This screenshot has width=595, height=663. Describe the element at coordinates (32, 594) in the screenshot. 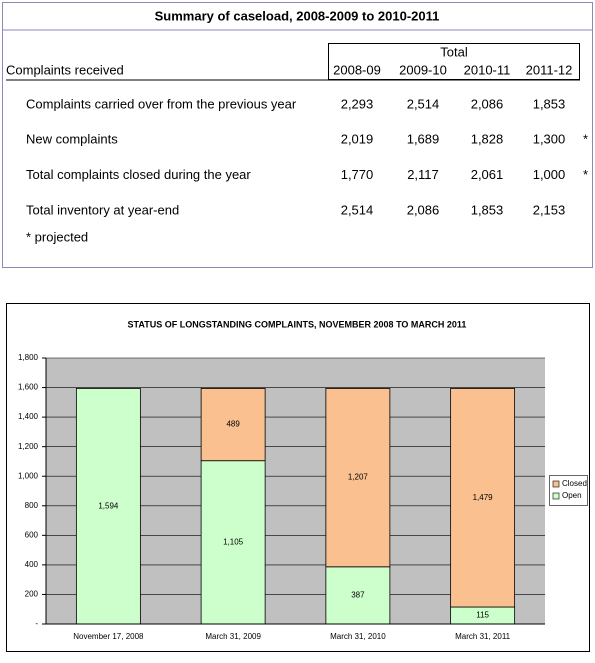

I see `y-tick-label: 200` at that location.